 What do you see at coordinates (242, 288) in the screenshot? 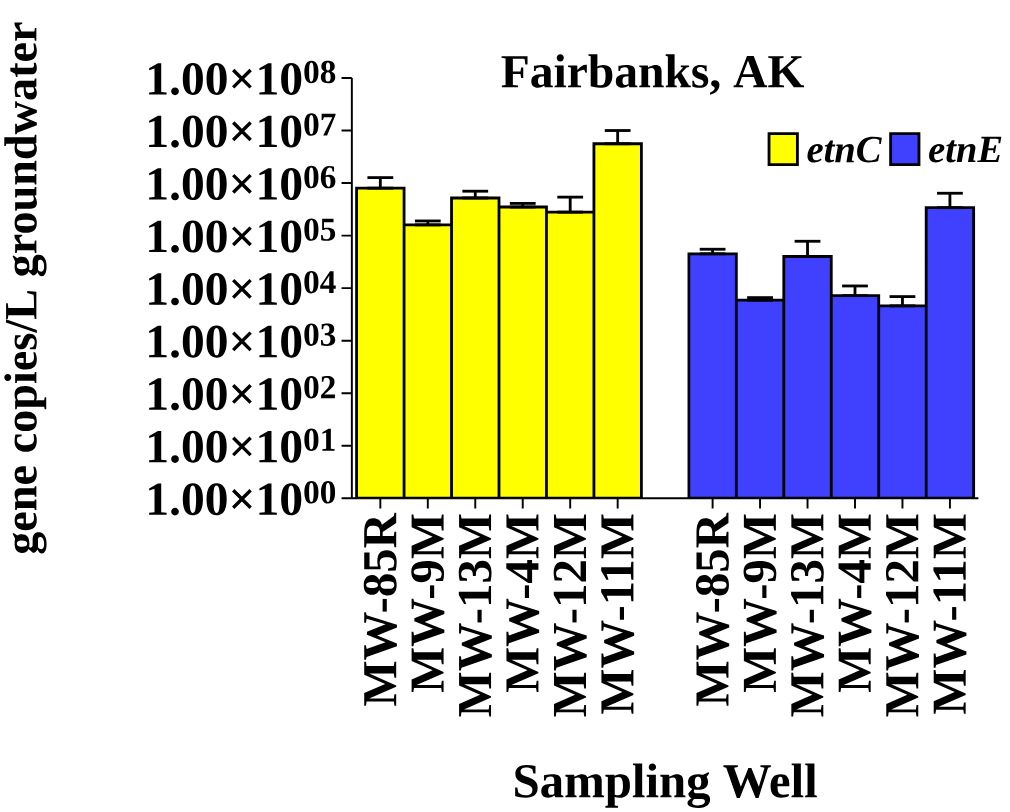
I see `y-tick-label: 1.00×10$^{04}$` at bounding box center [242, 288].